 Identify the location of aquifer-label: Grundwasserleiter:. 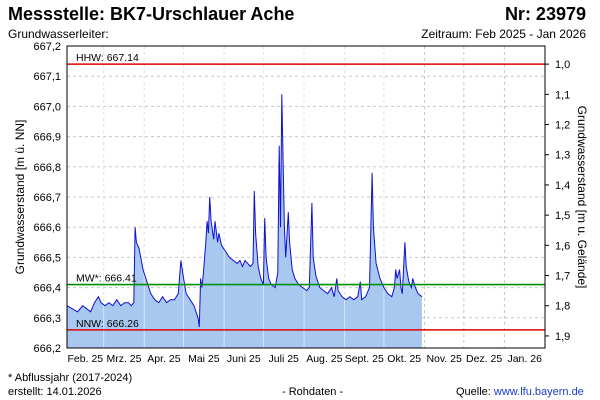
(58, 34).